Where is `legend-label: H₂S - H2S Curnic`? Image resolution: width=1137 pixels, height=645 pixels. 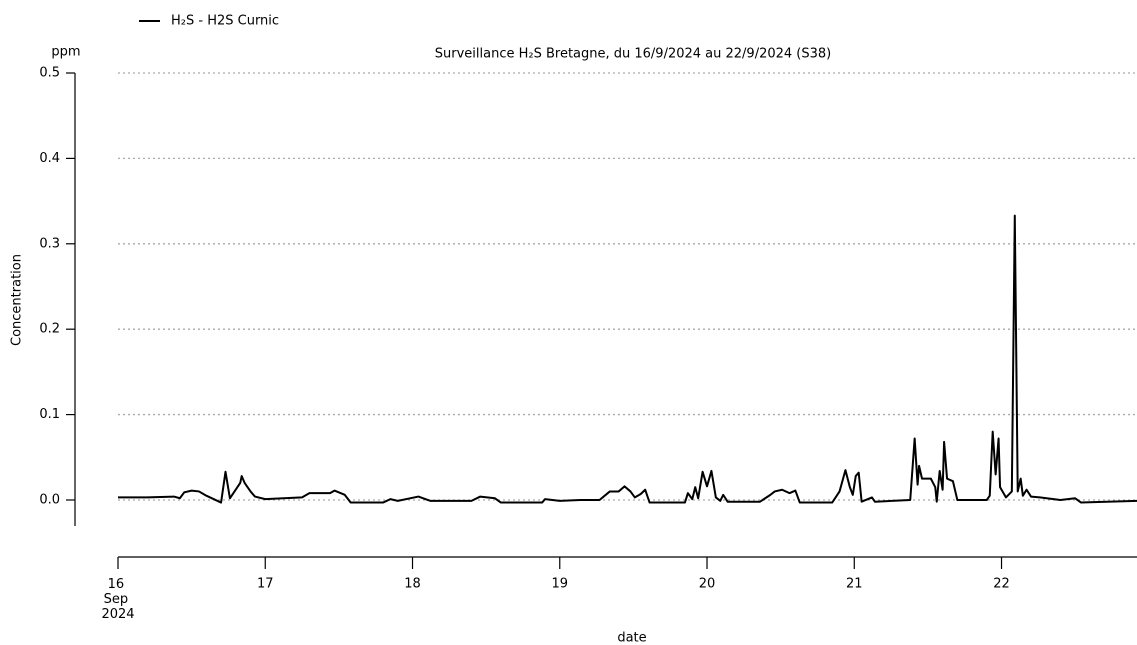 legend-label: H₂S - H2S Curnic is located at coordinates (225, 21).